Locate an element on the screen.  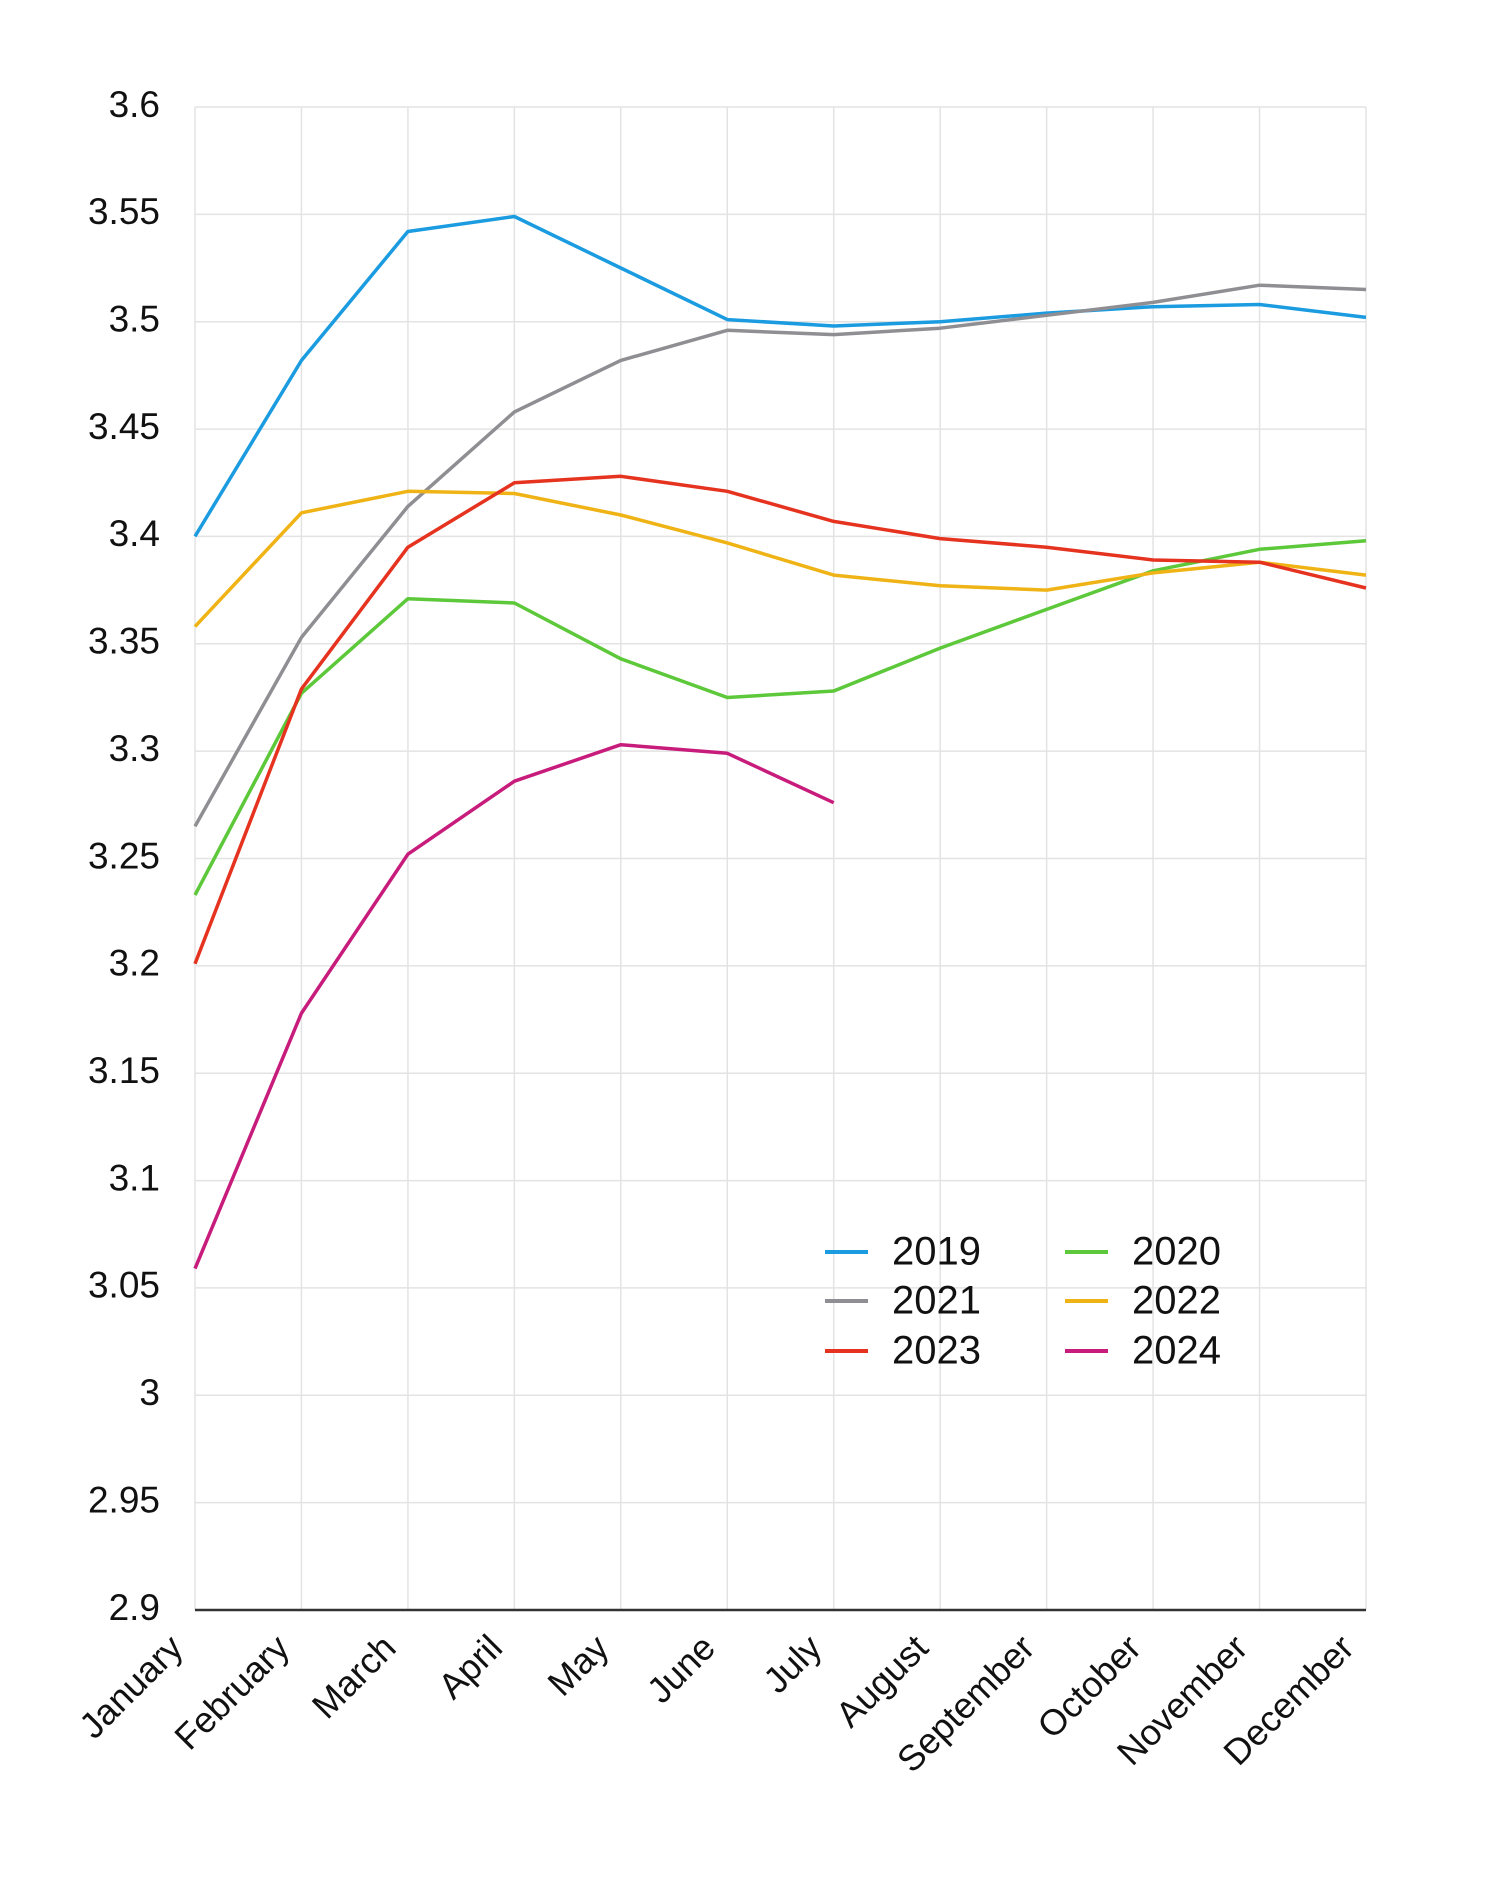
y-tick-label: 3.6 is located at coordinates (134, 104).